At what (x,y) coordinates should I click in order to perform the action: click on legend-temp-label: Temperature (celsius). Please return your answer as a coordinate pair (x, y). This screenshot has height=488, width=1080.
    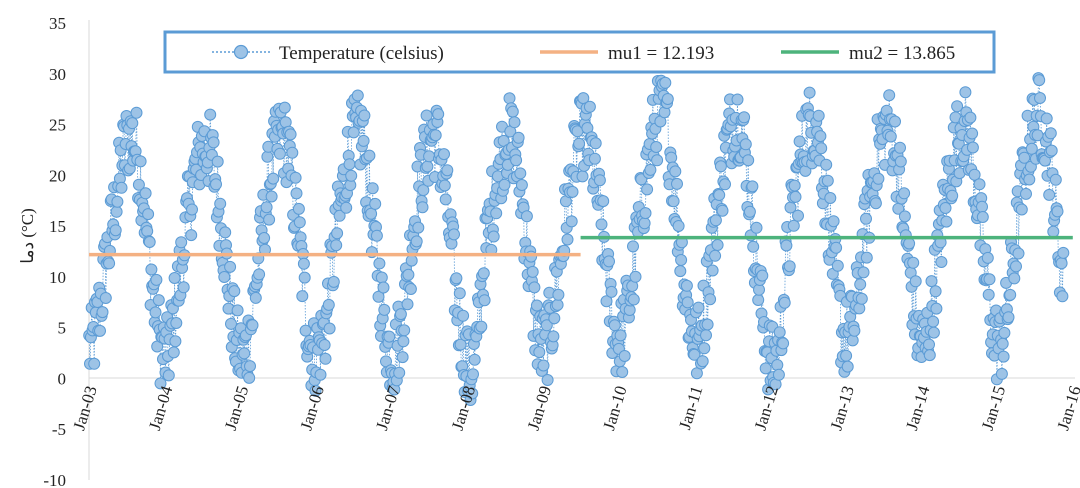
    Looking at the image, I should click on (361, 53).